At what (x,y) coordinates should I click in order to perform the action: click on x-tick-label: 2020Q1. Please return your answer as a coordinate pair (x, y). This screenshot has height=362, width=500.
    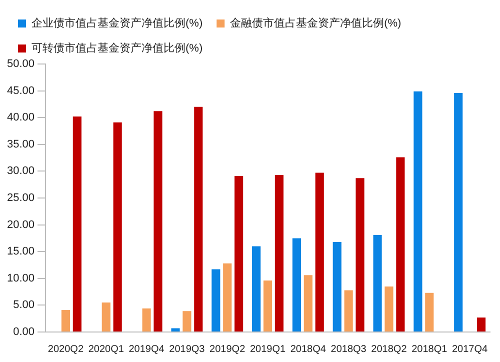
    Looking at the image, I should click on (106, 349).